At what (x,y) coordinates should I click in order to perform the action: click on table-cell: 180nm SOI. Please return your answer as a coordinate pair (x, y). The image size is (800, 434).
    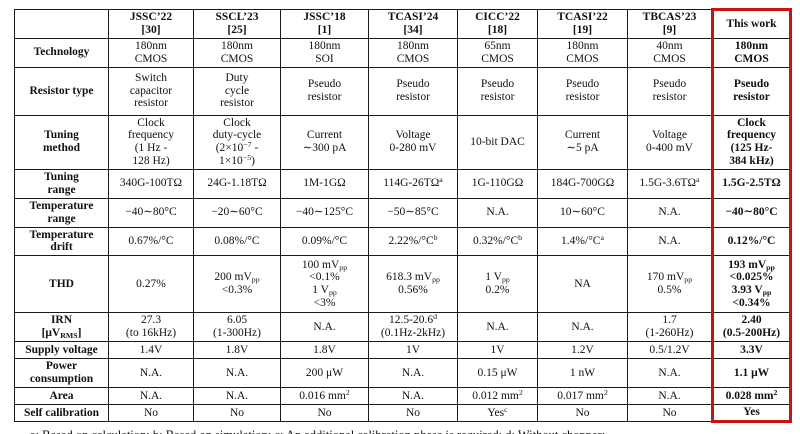
    Looking at the image, I should click on (324, 52).